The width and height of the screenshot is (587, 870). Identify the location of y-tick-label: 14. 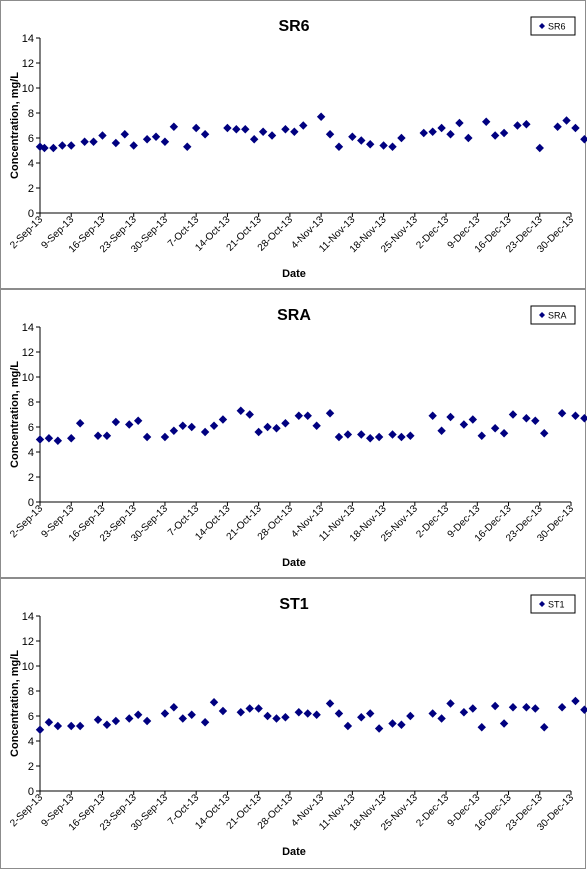
(28, 328).